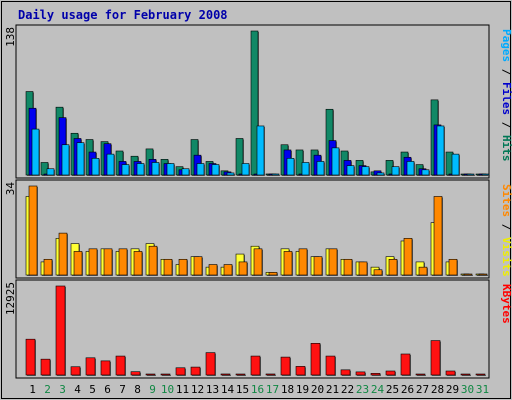 This screenshot has width=512, height=400. I want to click on legend-entry: Sites, so click(506, 200).